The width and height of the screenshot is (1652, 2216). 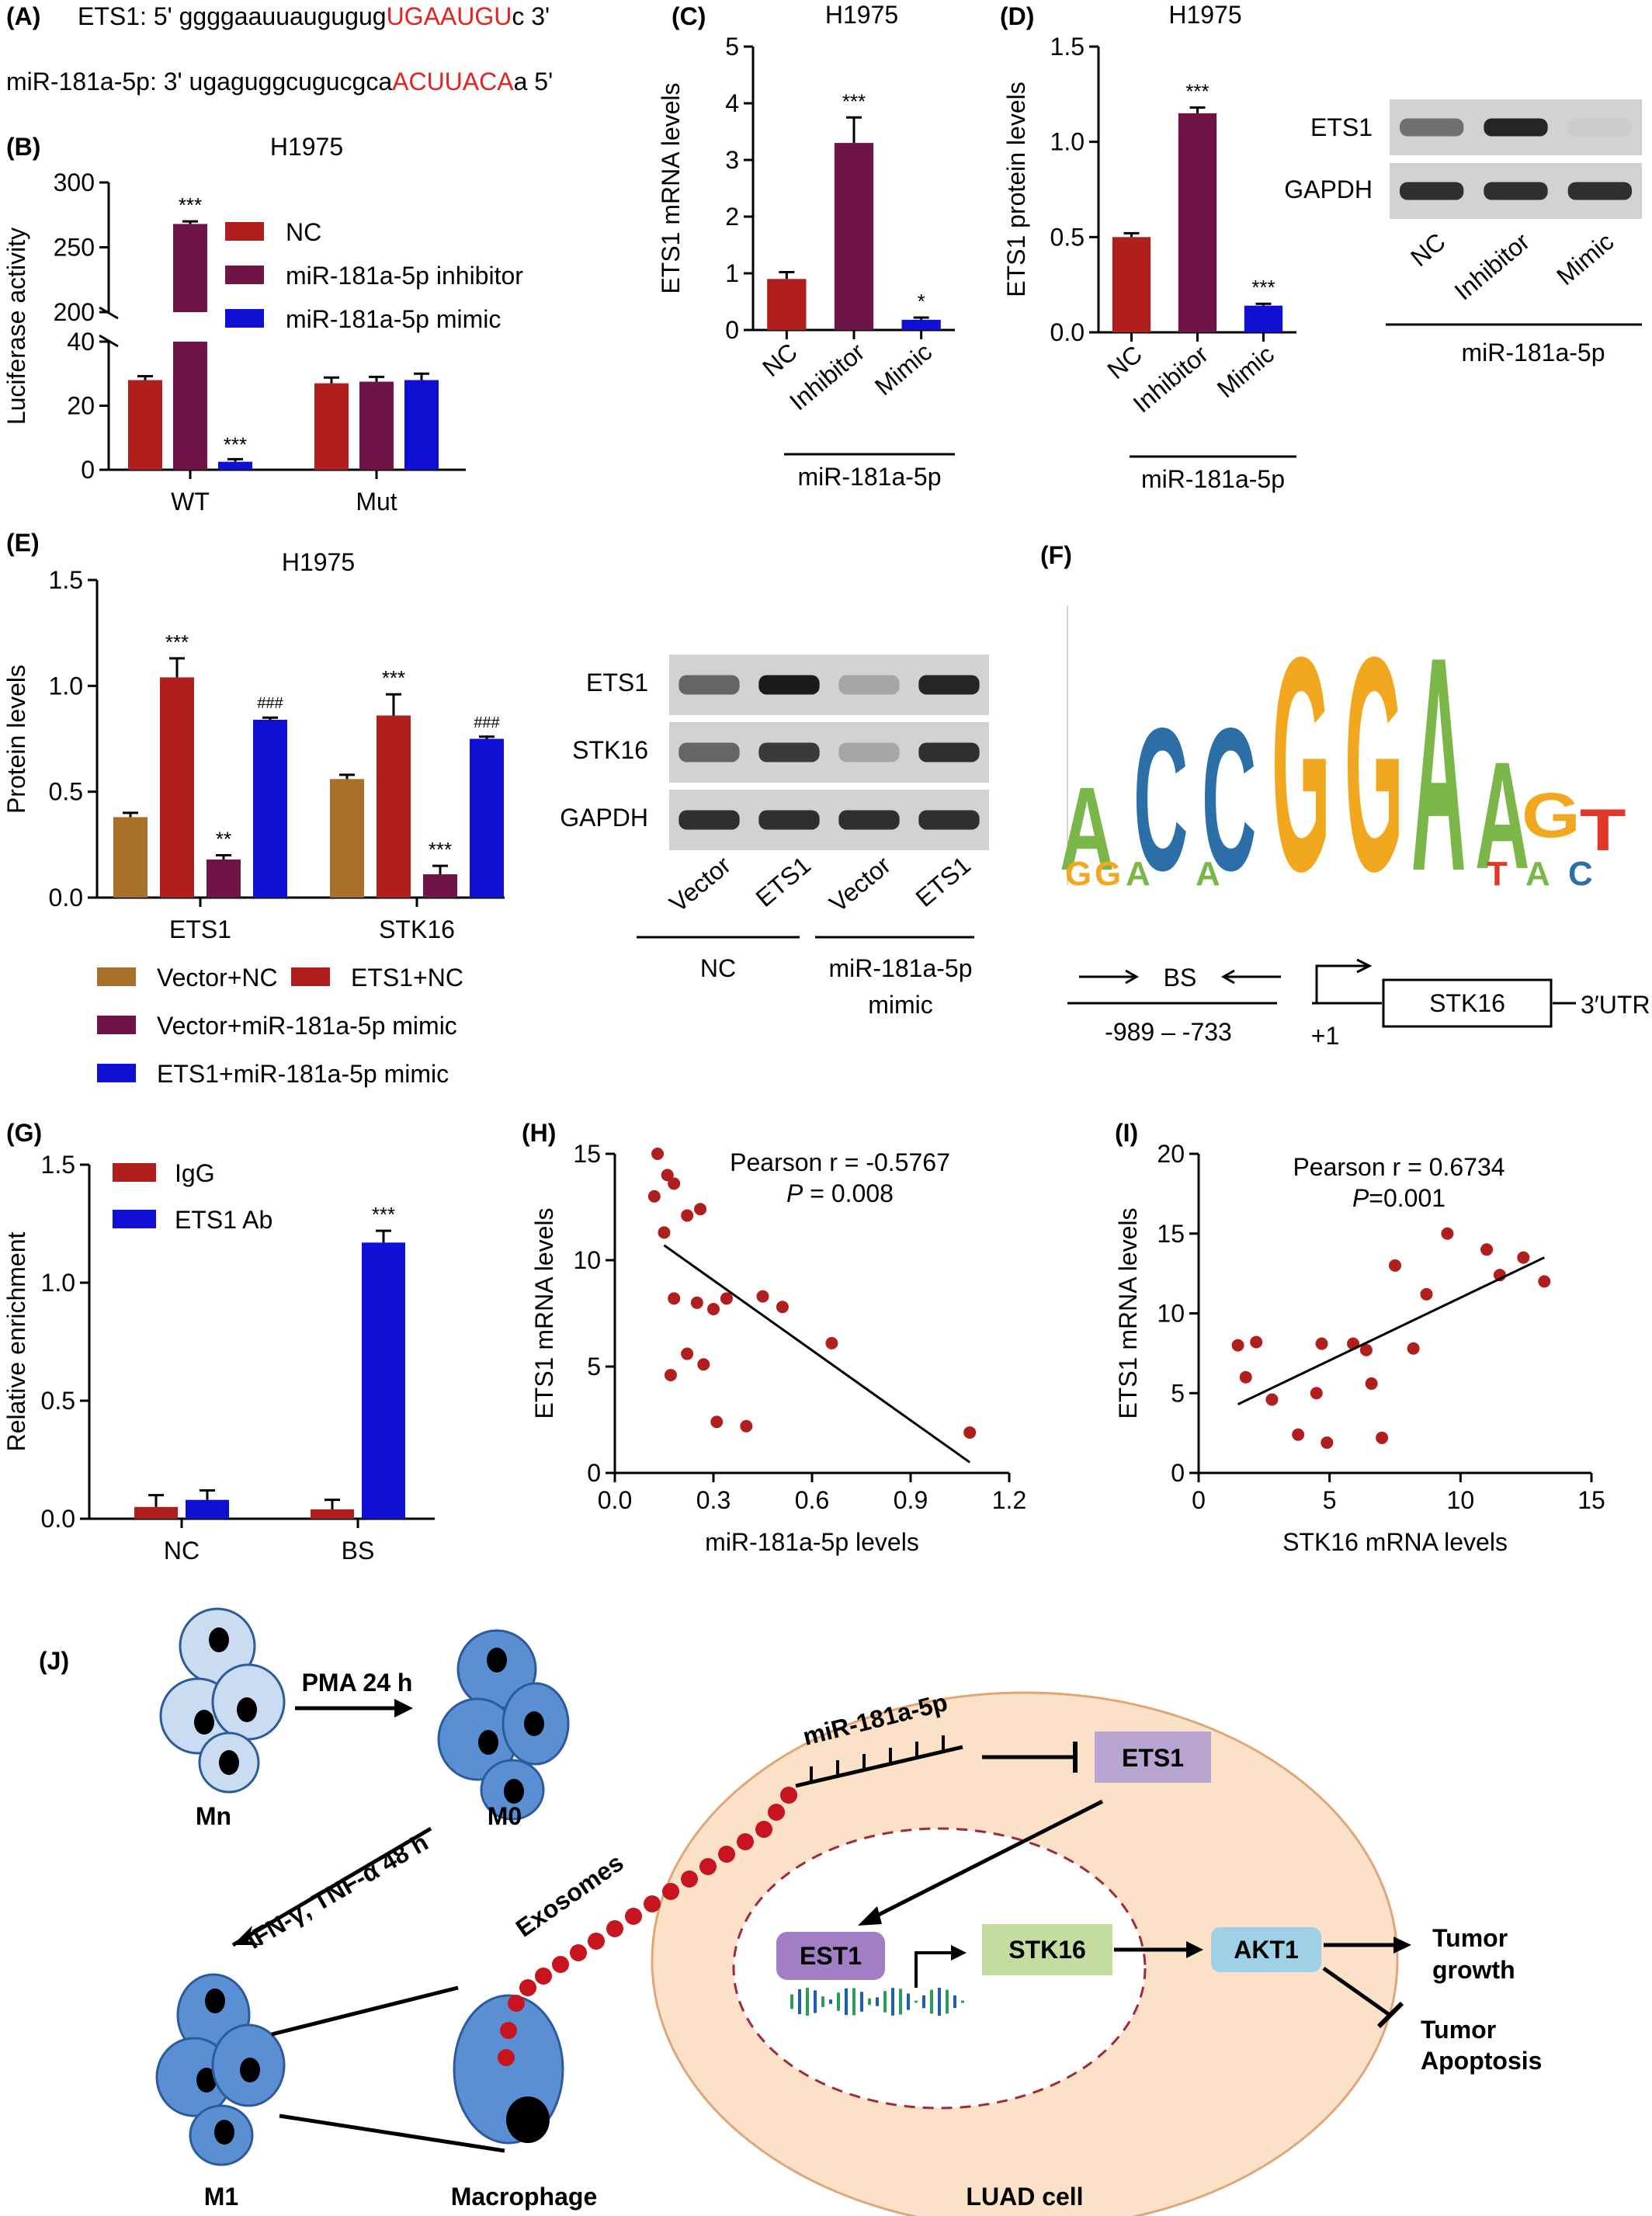 What do you see at coordinates (16, 326) in the screenshot?
I see `y-axis-title: Luciferase activity` at bounding box center [16, 326].